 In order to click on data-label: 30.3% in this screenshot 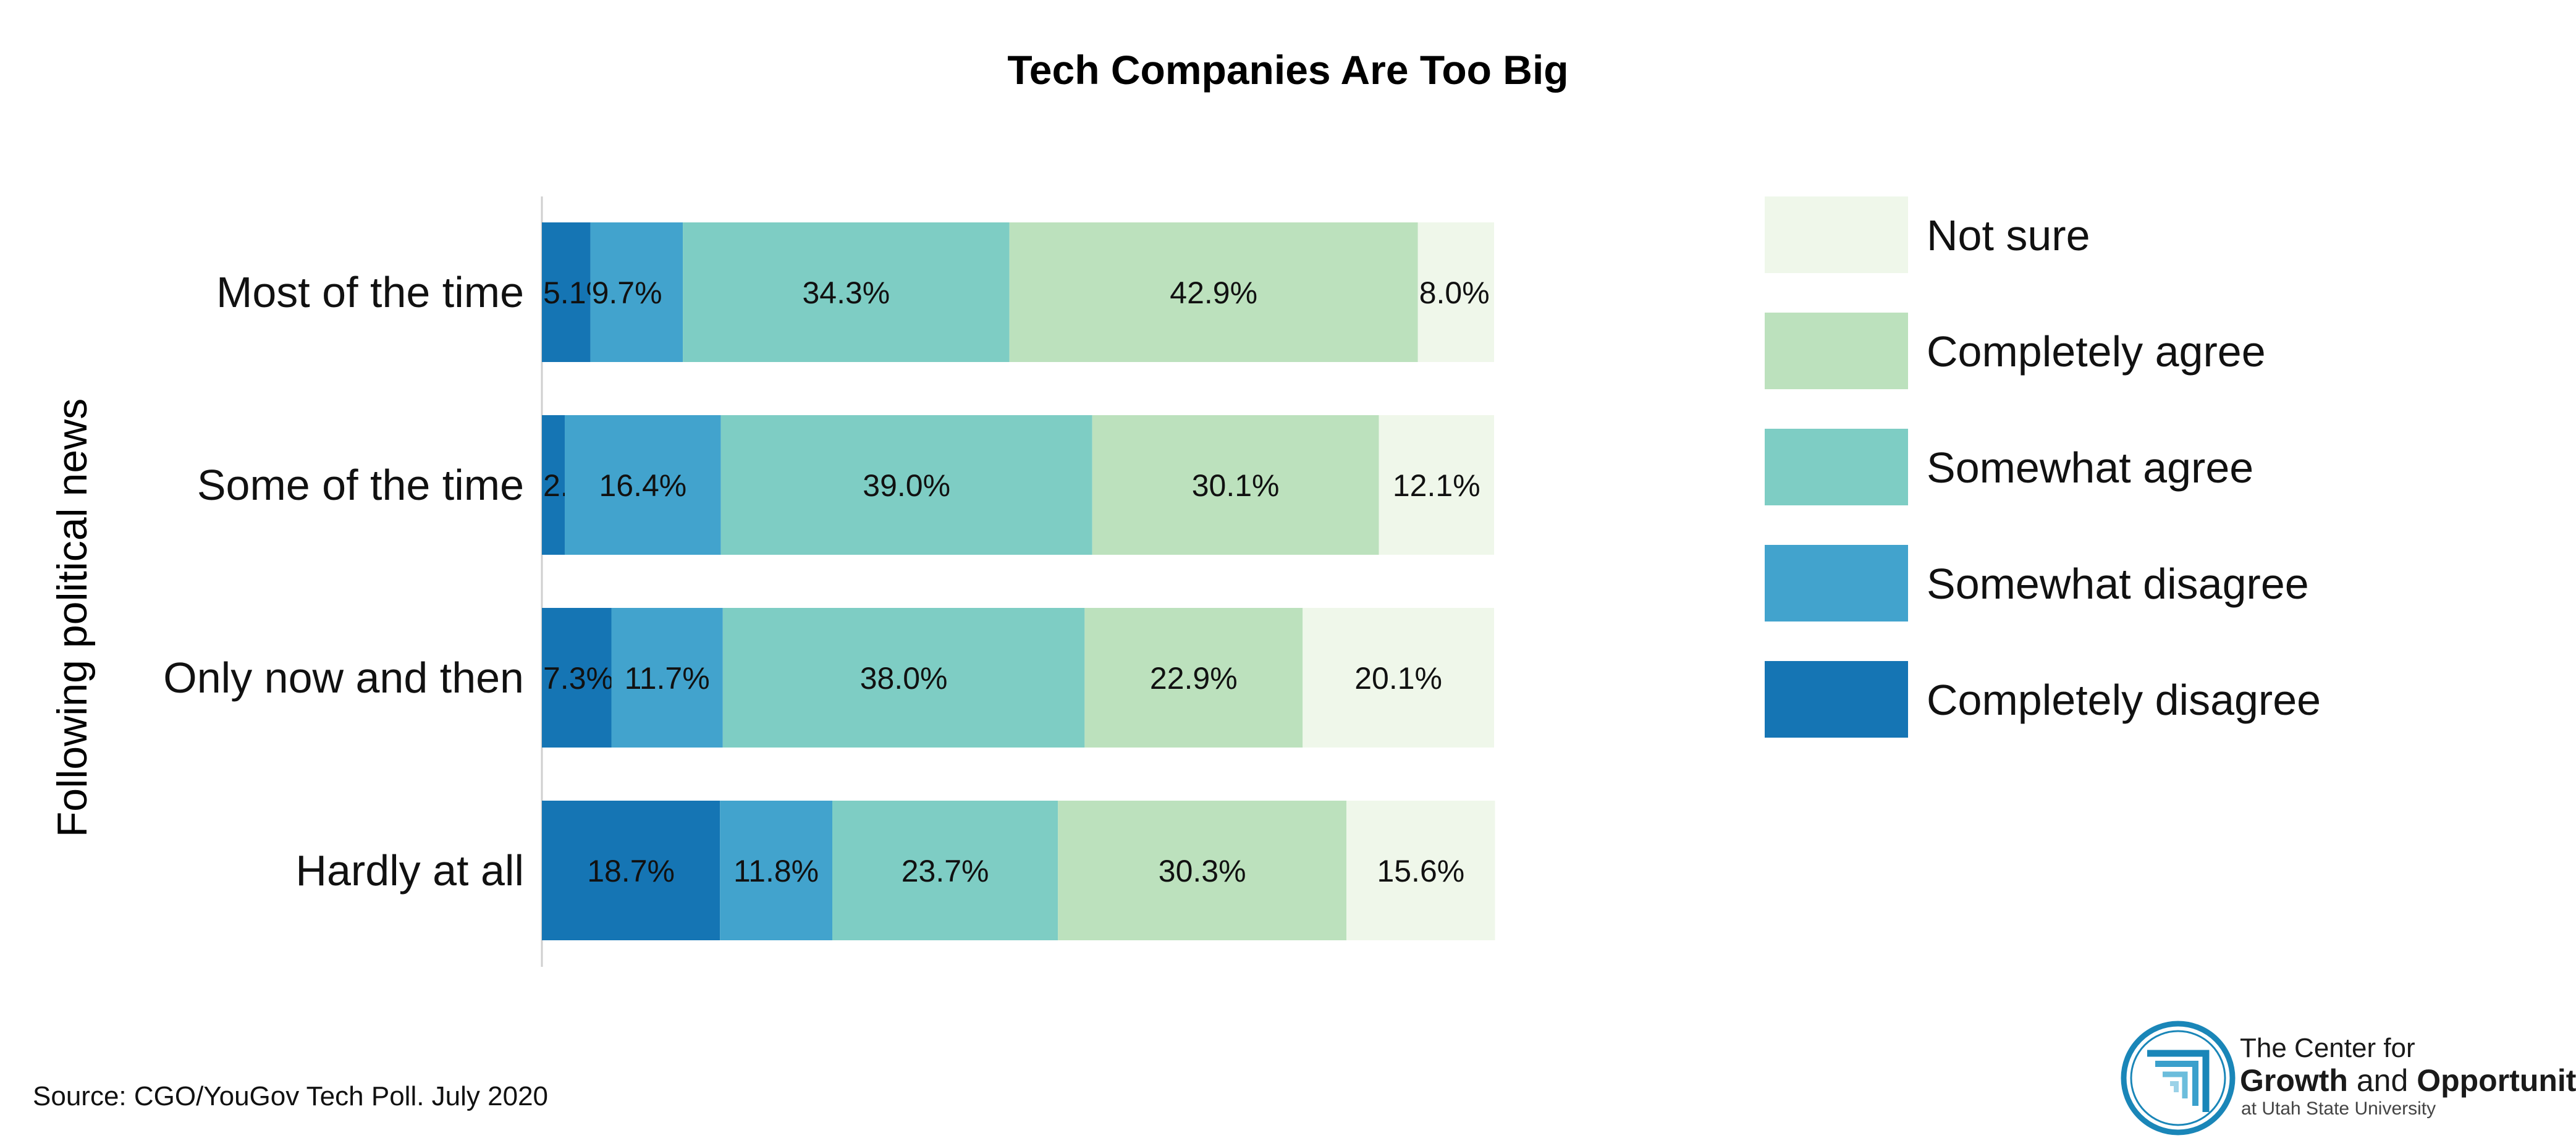, I will do `click(1202, 871)`.